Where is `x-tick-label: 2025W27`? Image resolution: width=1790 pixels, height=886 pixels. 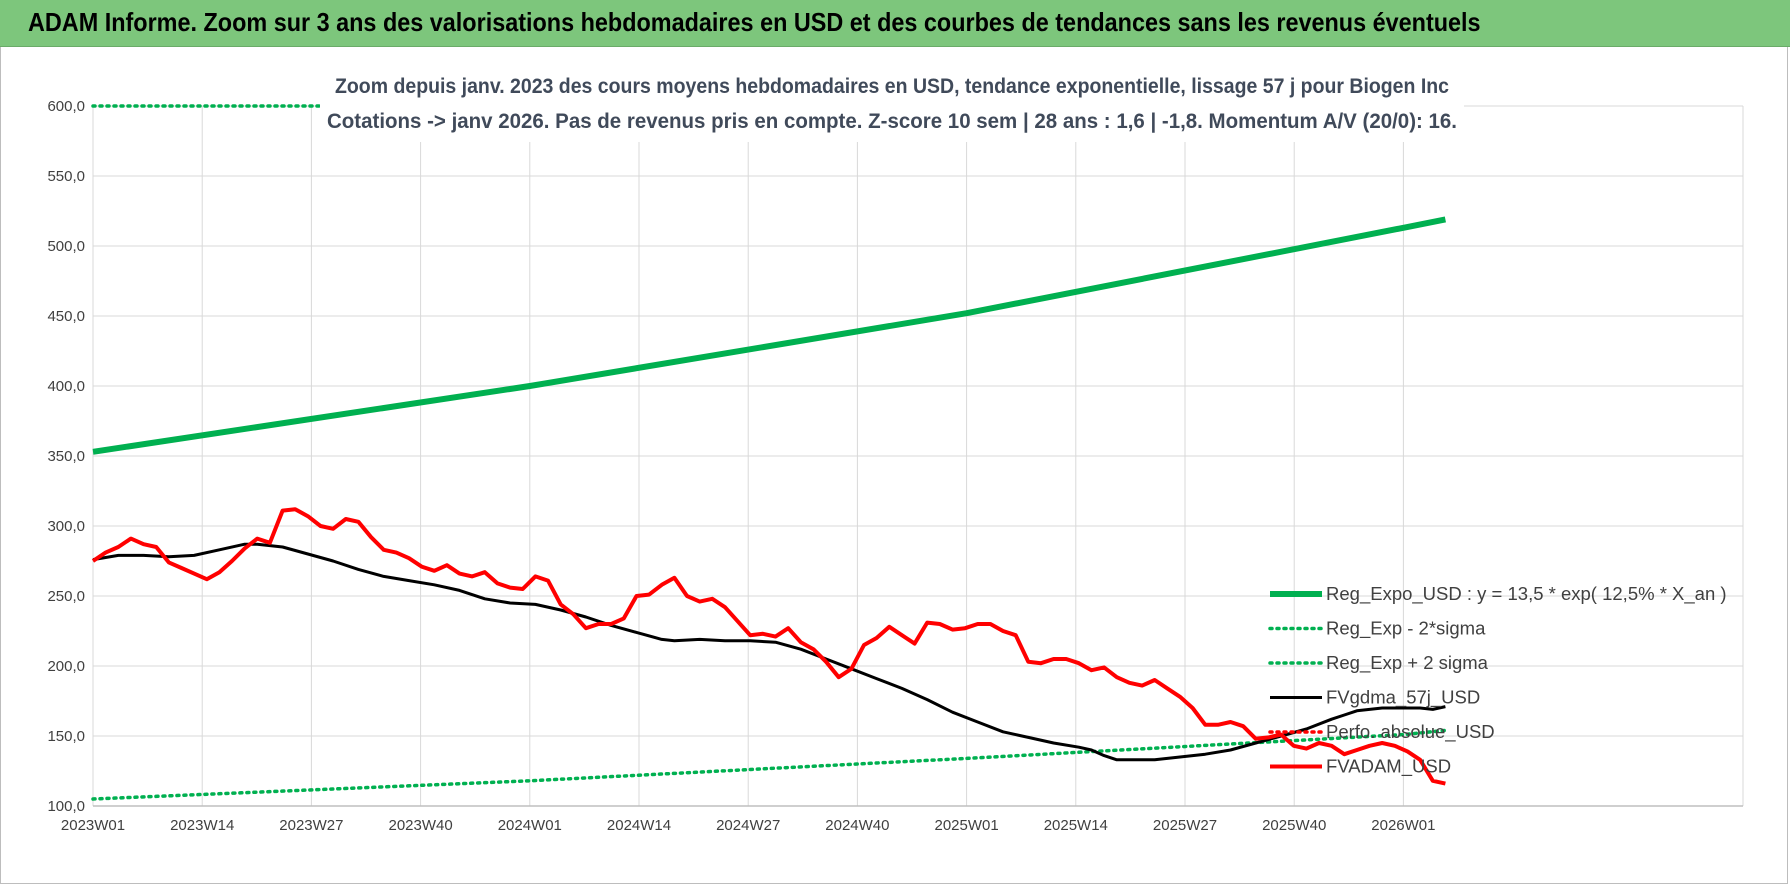 x-tick-label: 2025W27 is located at coordinates (1185, 825).